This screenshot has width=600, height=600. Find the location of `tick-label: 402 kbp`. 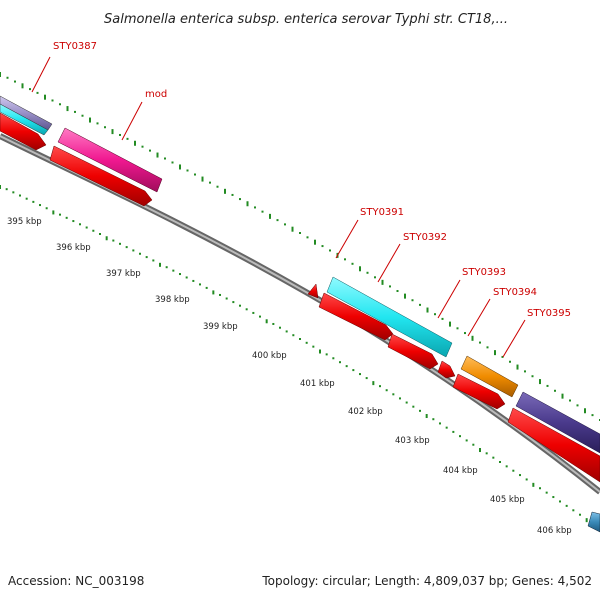

tick-label: 402 kbp is located at coordinates (365, 412).